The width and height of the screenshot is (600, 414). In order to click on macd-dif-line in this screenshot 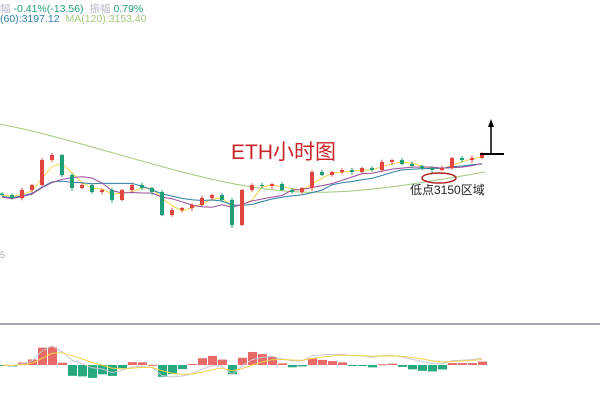, I will do `click(242, 361)`.